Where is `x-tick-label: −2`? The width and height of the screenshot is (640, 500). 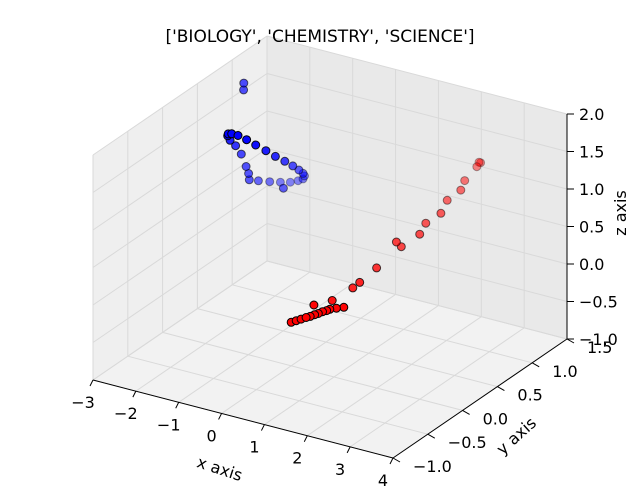 x-tick-label: −2 is located at coordinates (126, 413).